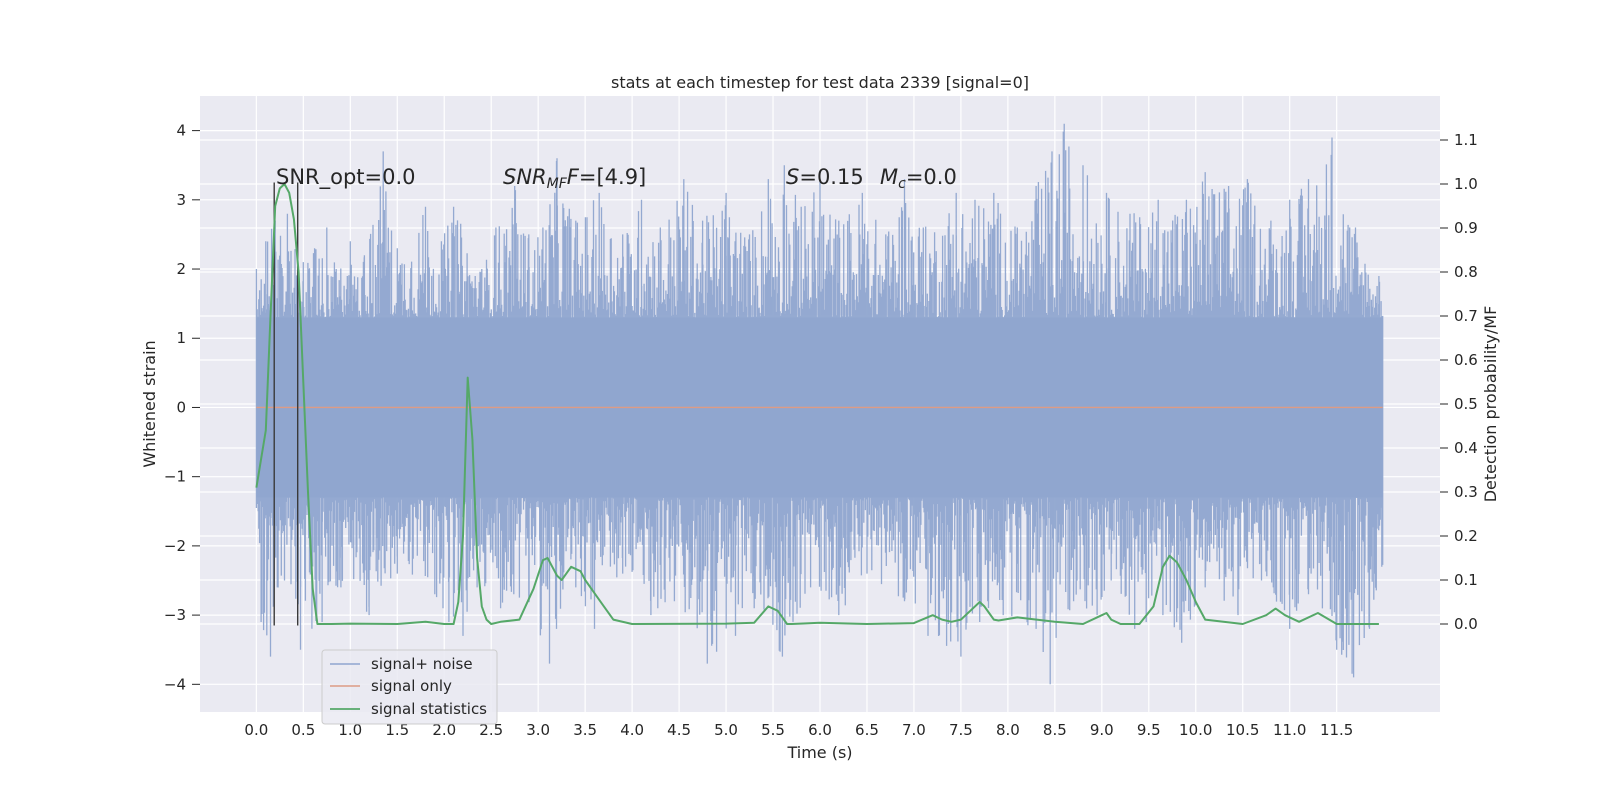  What do you see at coordinates (397, 730) in the screenshot?
I see `x-tick-label: 1.5` at bounding box center [397, 730].